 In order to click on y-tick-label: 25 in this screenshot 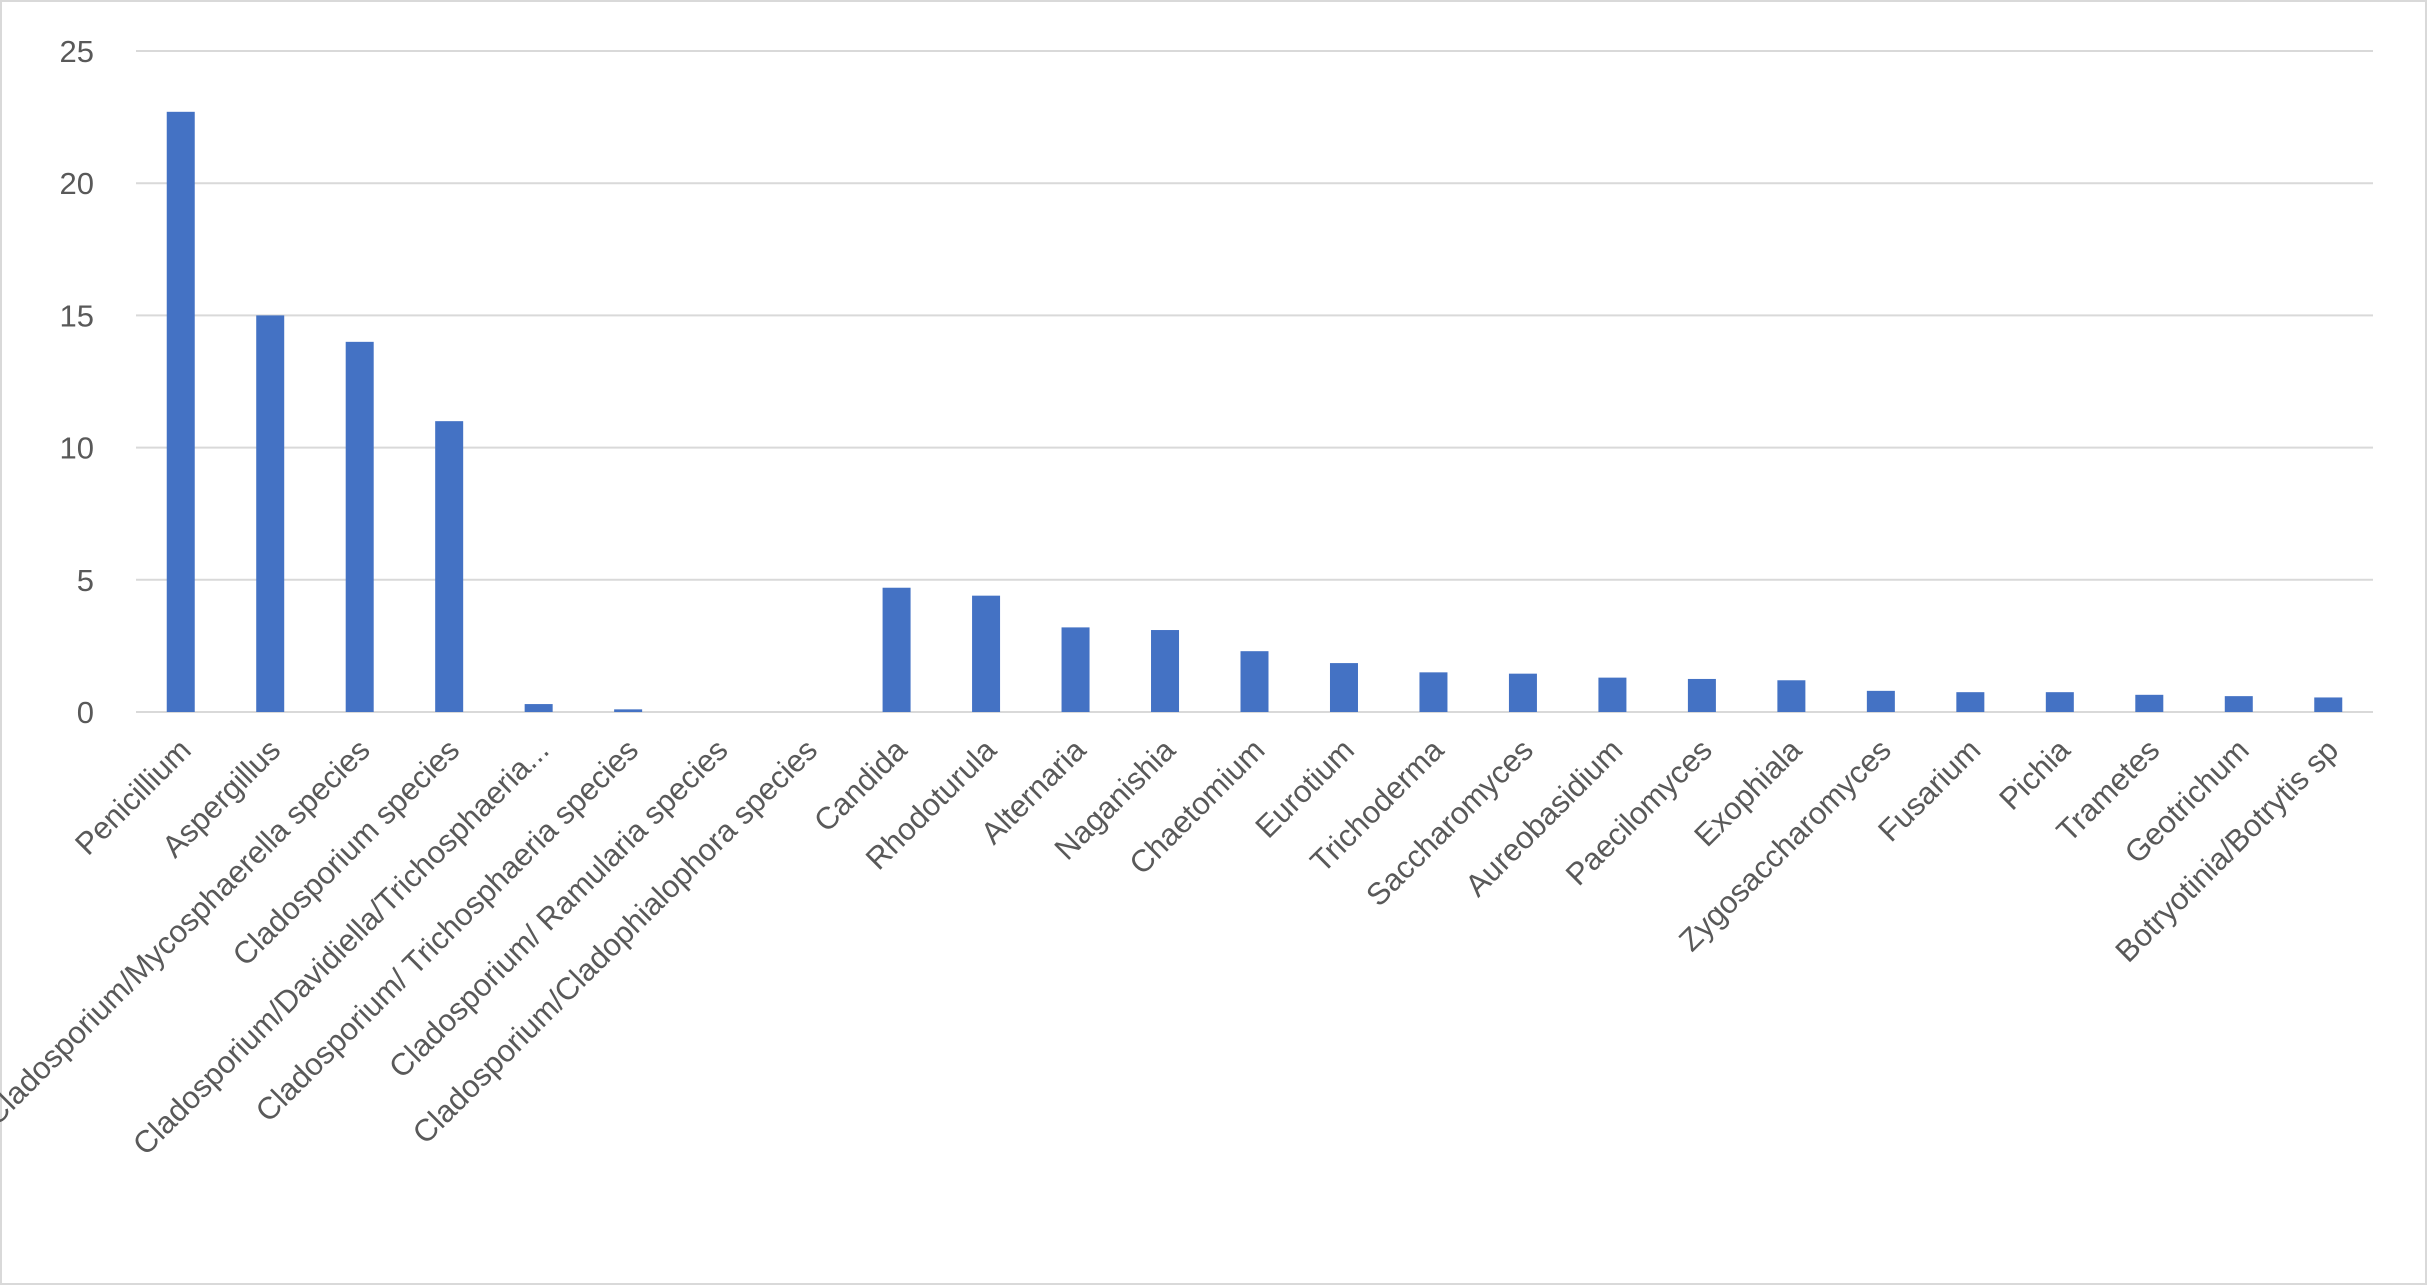, I will do `click(77, 51)`.